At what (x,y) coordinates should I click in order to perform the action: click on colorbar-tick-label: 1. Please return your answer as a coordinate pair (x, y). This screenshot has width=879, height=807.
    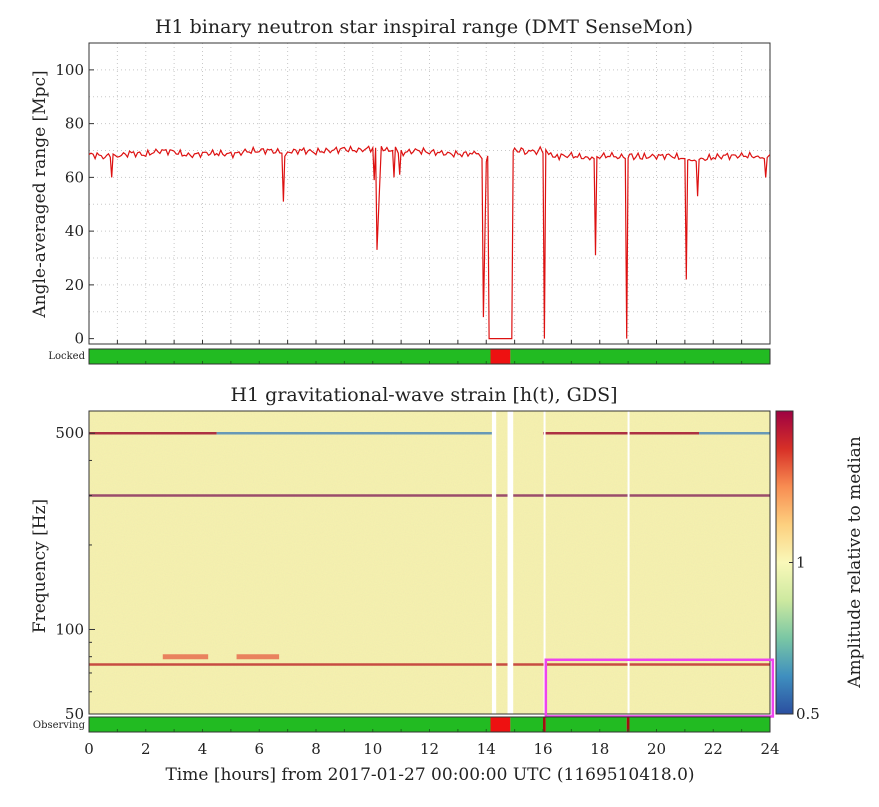
    Looking at the image, I should click on (801, 563).